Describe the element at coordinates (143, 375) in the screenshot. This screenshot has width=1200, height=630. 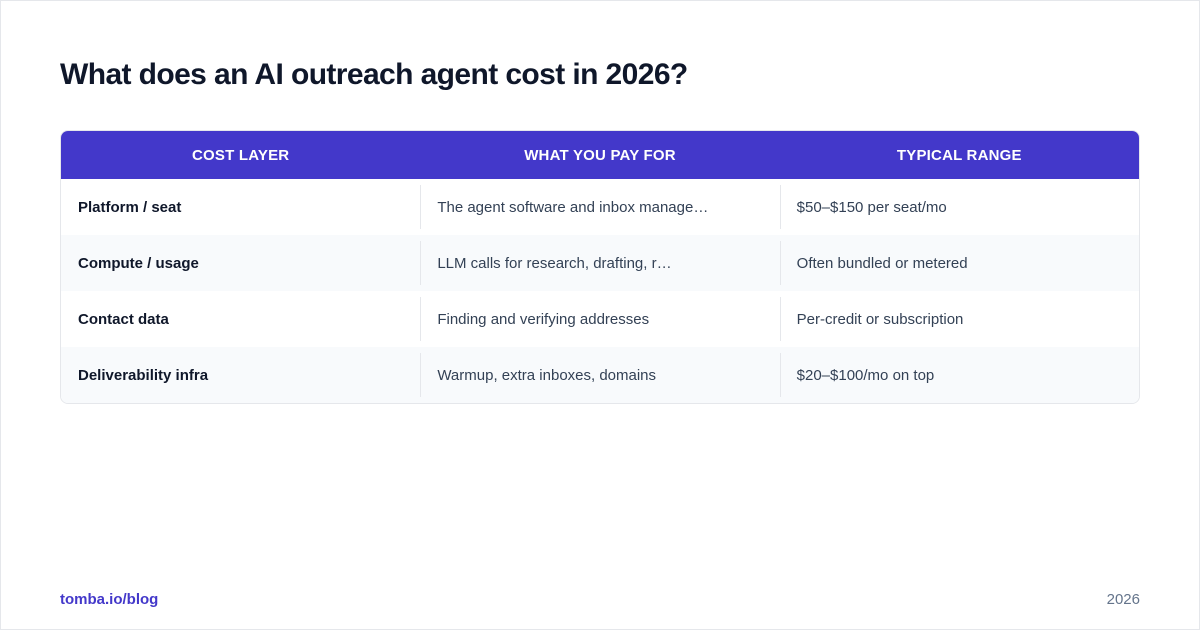
I see `cell-cost-layer: Deliverability infra` at that location.